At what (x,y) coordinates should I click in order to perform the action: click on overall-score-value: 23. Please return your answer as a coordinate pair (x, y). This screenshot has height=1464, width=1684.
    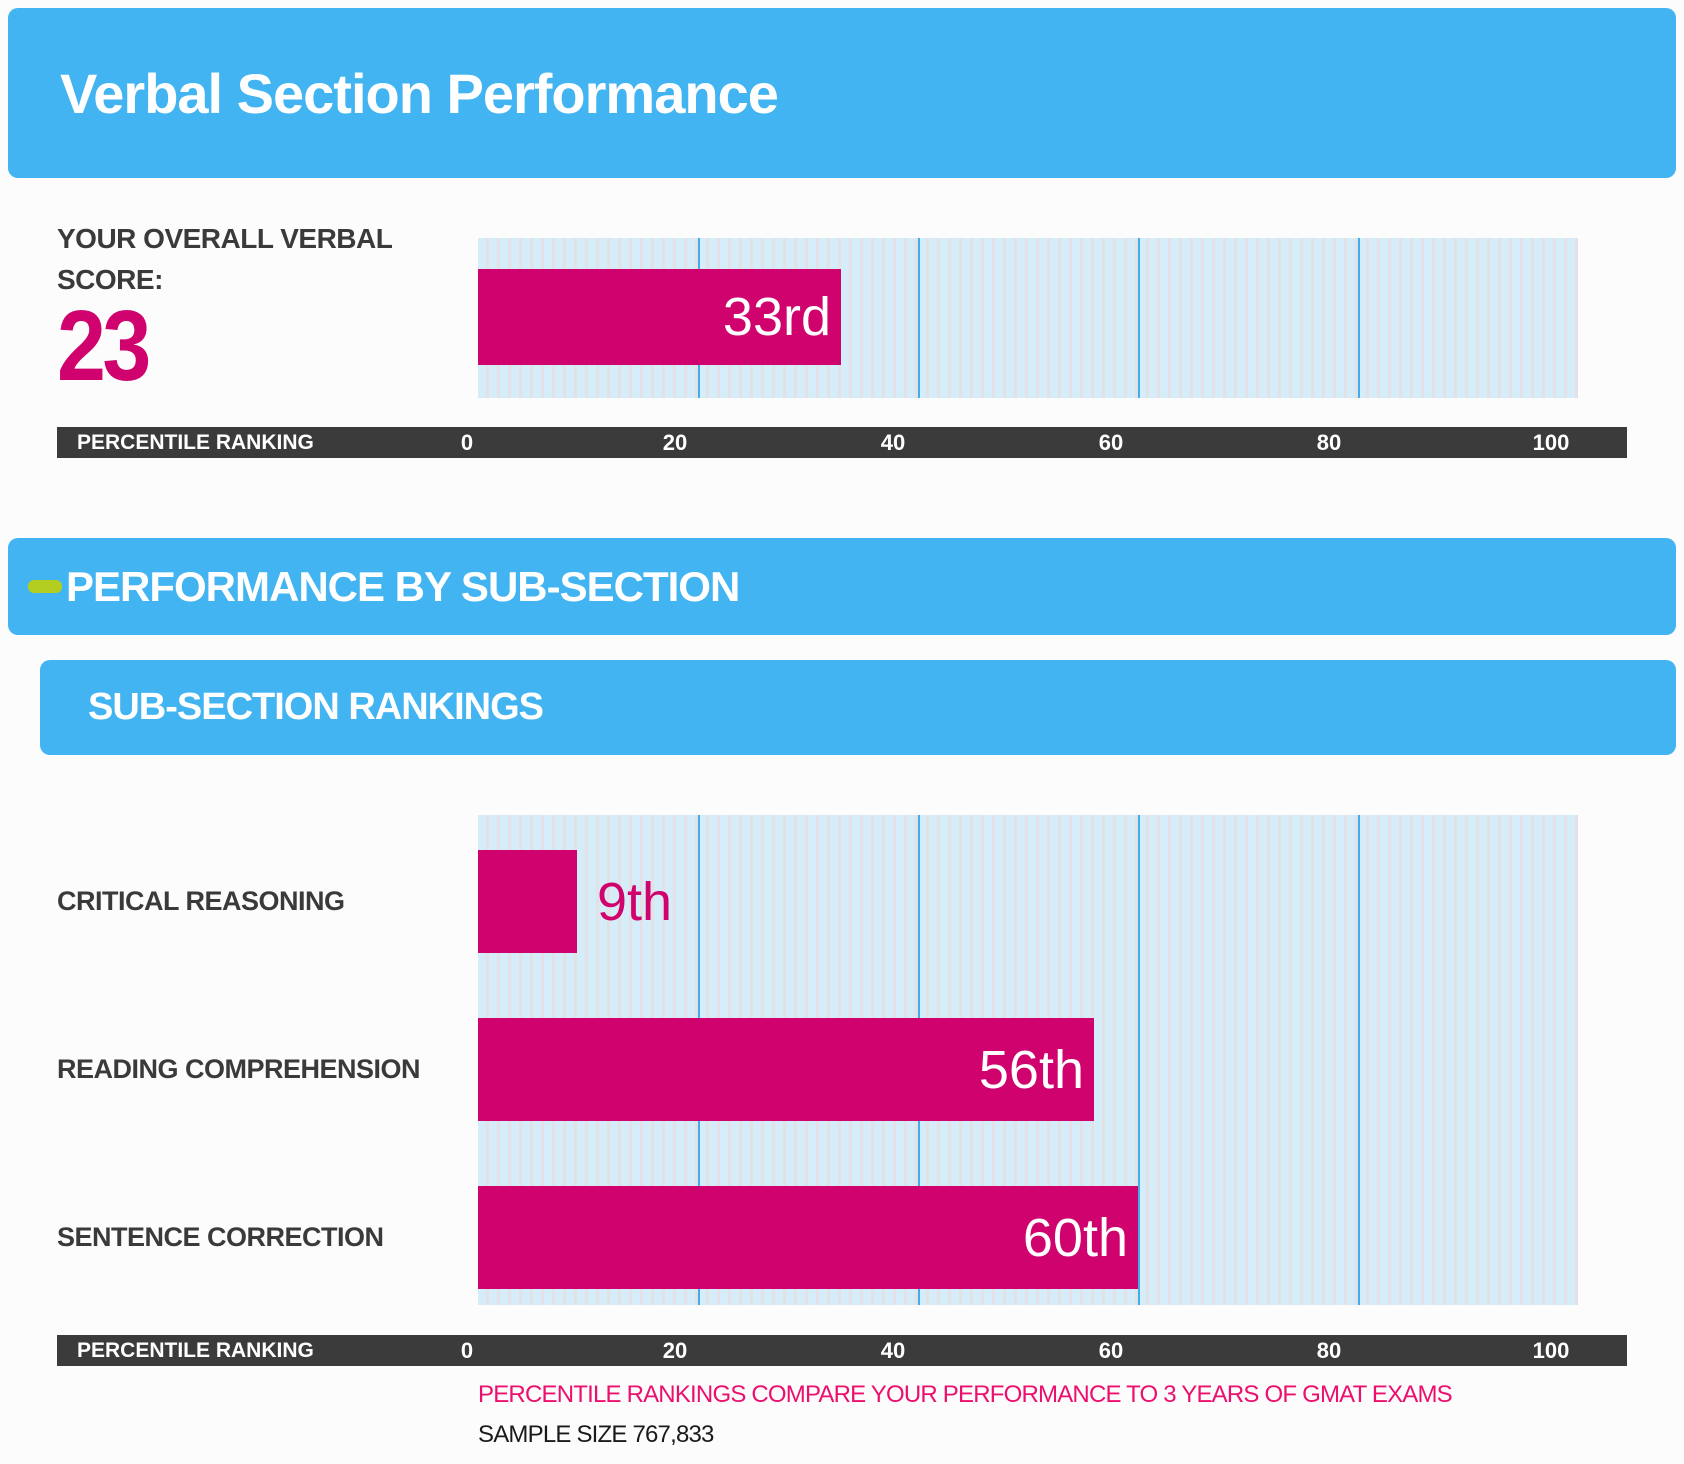
    Looking at the image, I should click on (104, 346).